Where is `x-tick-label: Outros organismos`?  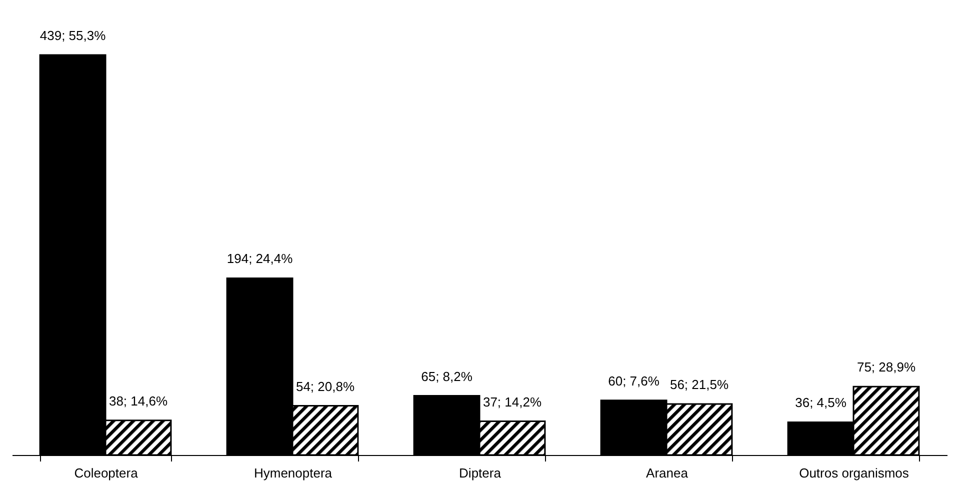 x-tick-label: Outros organismos is located at coordinates (854, 473).